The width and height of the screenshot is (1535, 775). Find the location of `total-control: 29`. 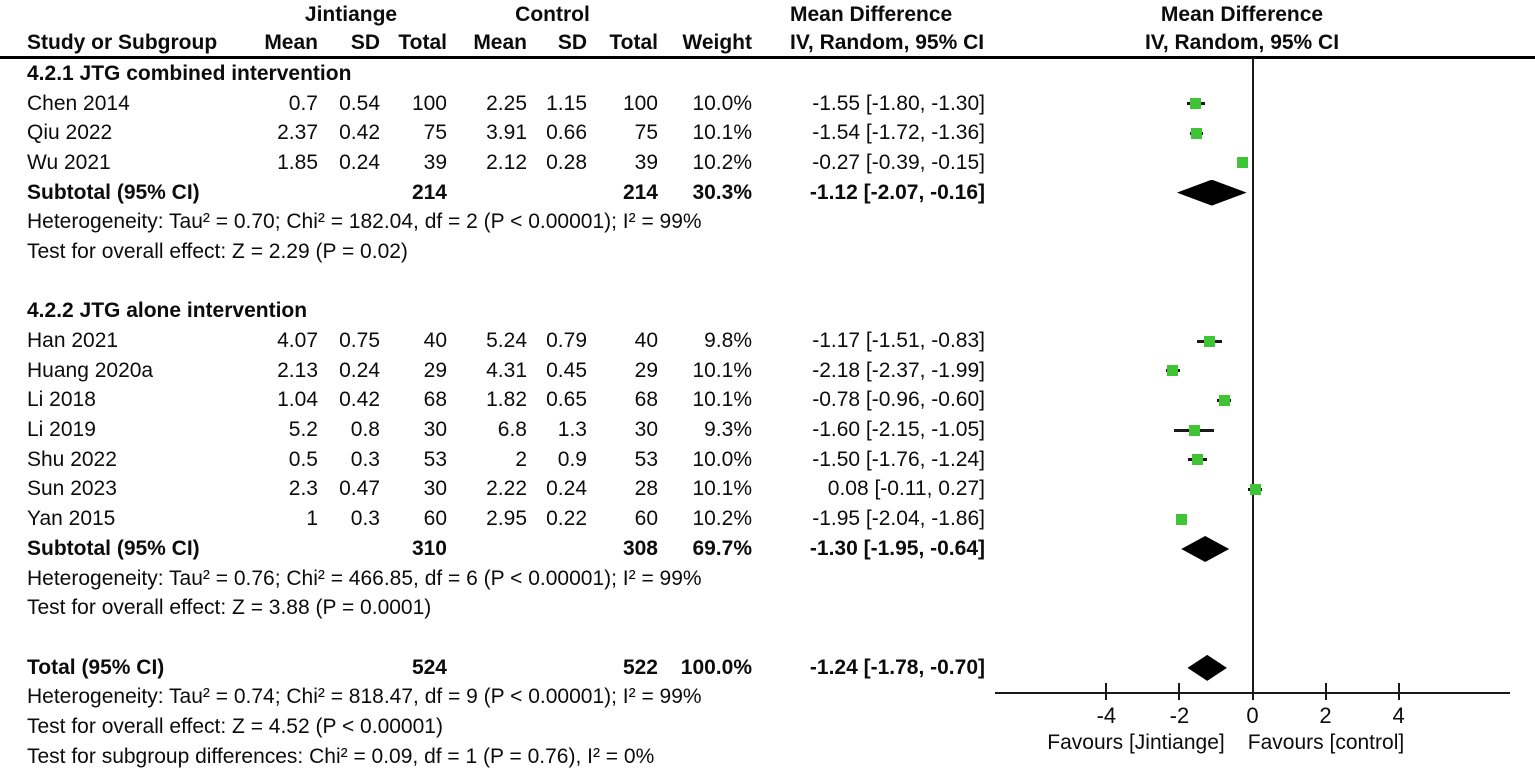

total-control: 29 is located at coordinates (646, 370).